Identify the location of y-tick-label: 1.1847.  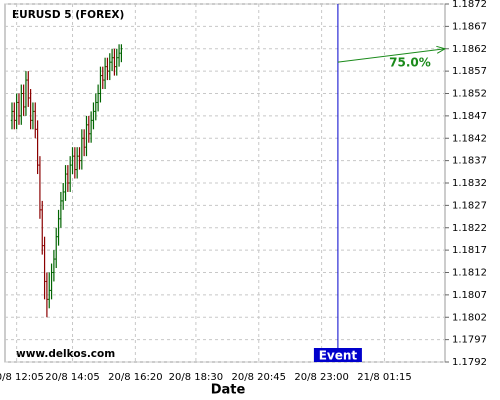
(469, 116).